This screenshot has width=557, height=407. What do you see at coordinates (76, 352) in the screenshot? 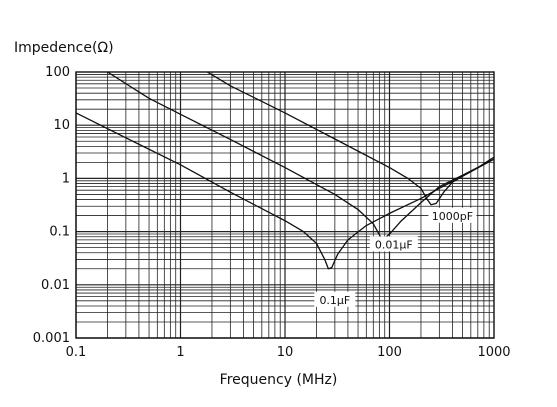
I see `x-tick-label: 0.1` at bounding box center [76, 352].